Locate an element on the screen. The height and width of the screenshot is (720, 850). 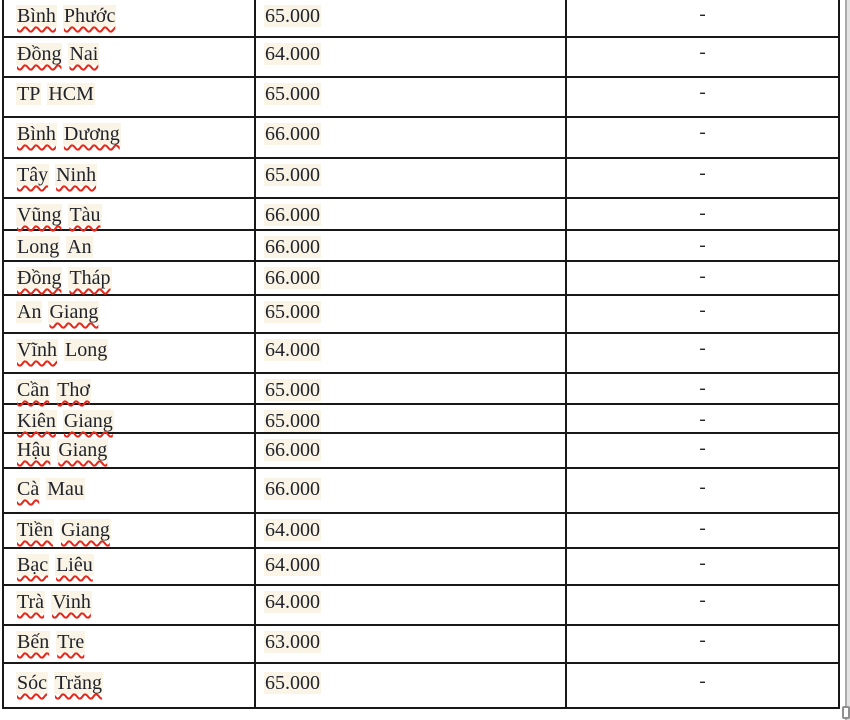
table-row: Bến Tre 63.000 - is located at coordinates (421, 645).